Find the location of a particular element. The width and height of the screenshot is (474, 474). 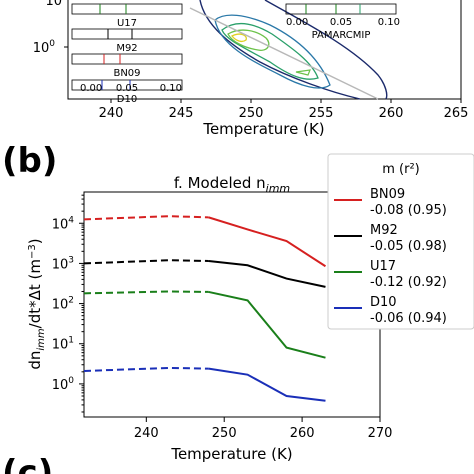

legend-stats-bn09: -0.08 (0.95) is located at coordinates (408, 210).